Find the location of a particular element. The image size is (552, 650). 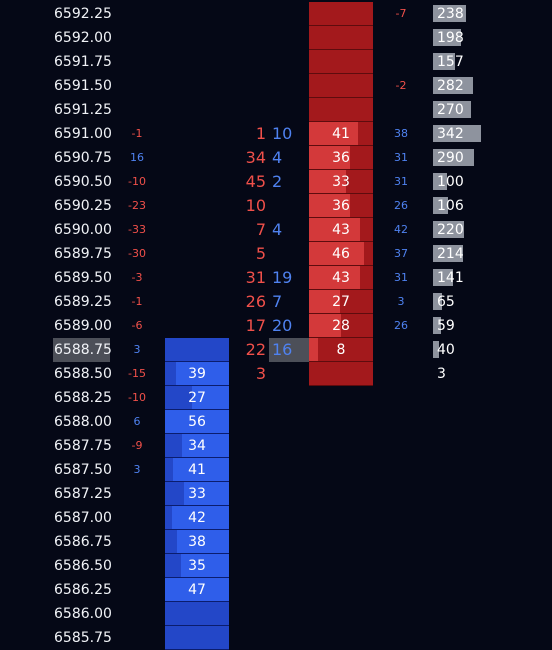

price-cell: 6587.75 is located at coordinates (83, 446).